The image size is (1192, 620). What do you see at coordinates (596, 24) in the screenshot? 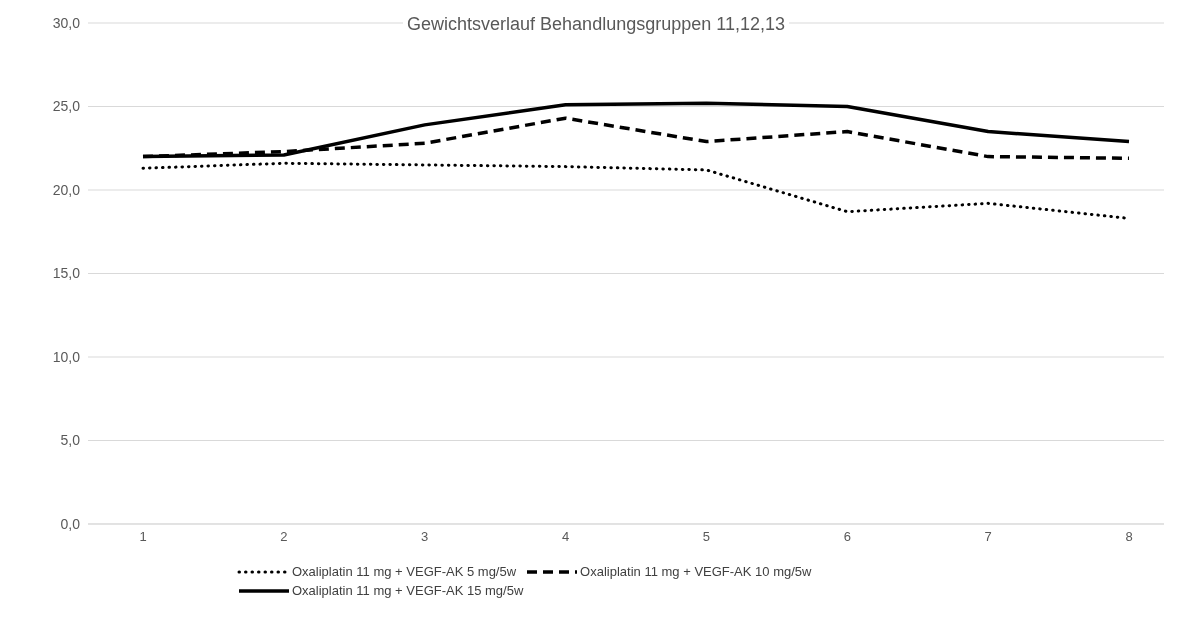
I see `chart-title: Gewichtsverlauf Behandlungsgruppen 11,12,13` at bounding box center [596, 24].